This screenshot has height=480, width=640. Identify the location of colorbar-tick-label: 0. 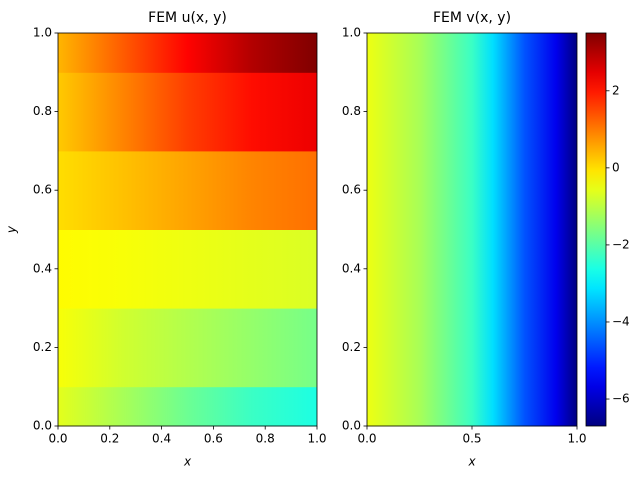
(616, 167).